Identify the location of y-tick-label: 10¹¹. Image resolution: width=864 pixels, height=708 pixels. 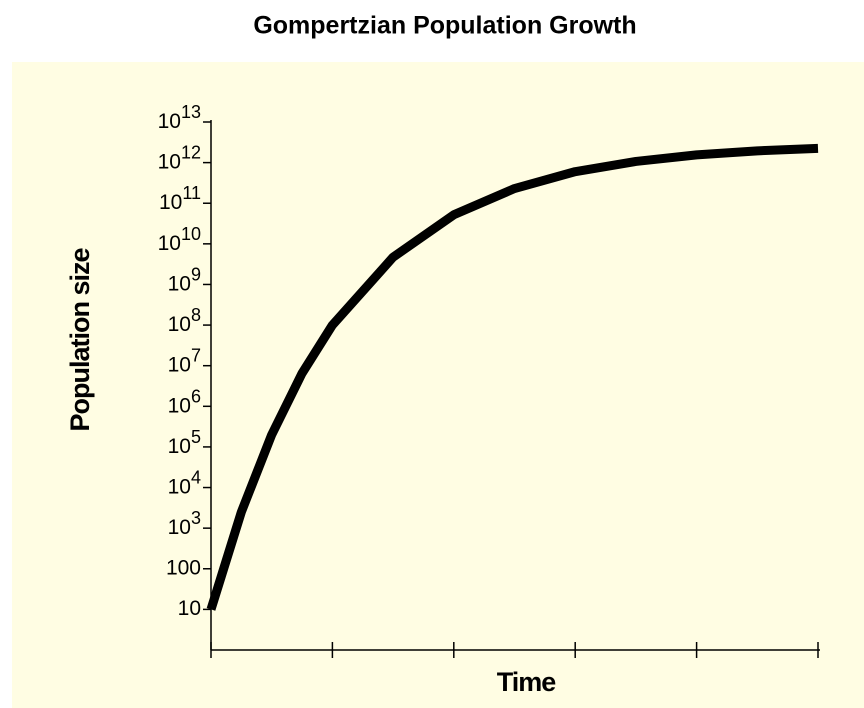
(180, 198).